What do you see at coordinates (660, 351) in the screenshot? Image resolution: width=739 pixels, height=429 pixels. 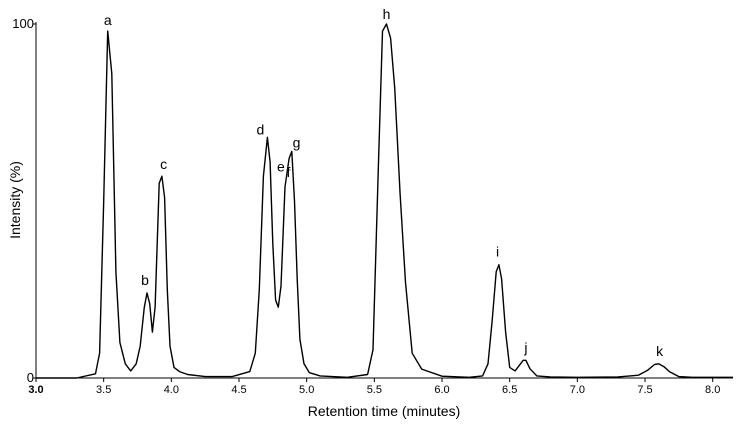 I see `peak-label-k: k` at bounding box center [660, 351].